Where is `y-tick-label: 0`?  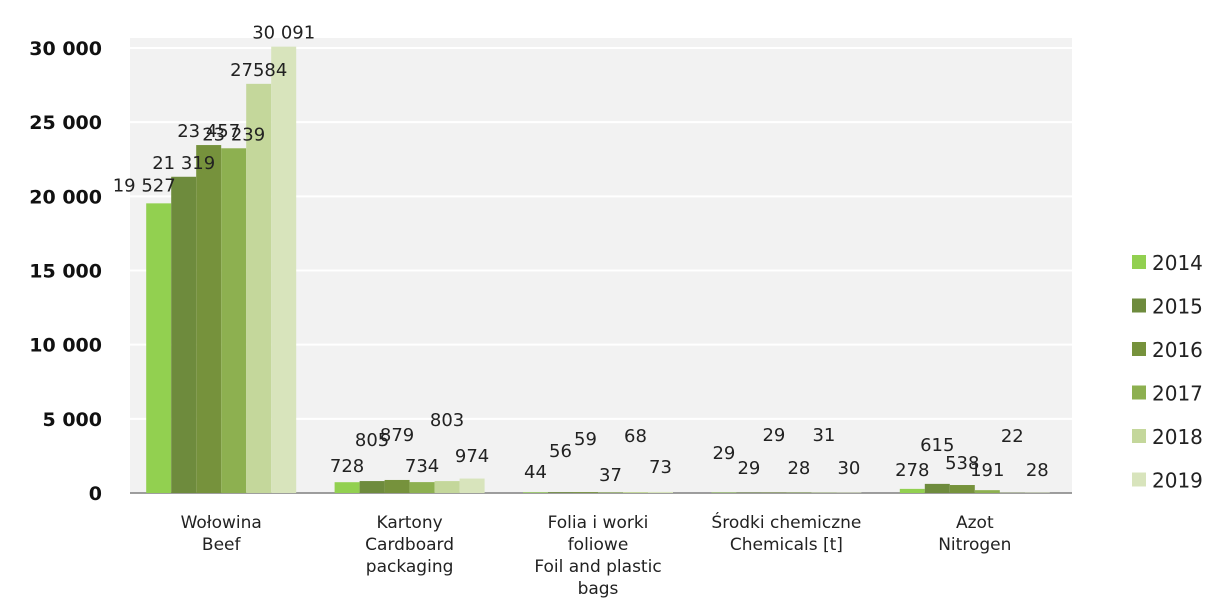
y-tick-label: 0 is located at coordinates (95, 494).